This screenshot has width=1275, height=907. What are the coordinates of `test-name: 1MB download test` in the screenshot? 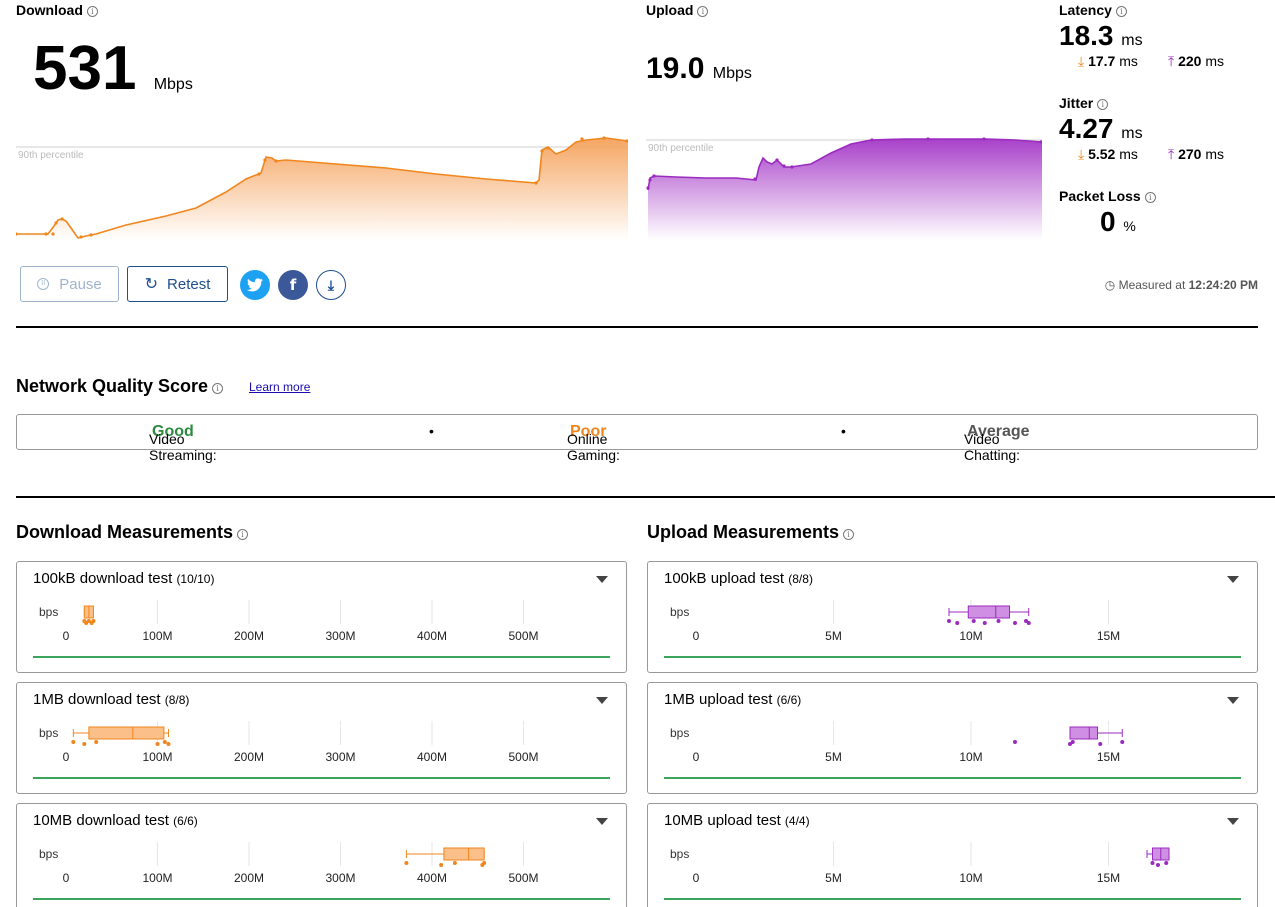 It's located at (99, 699).